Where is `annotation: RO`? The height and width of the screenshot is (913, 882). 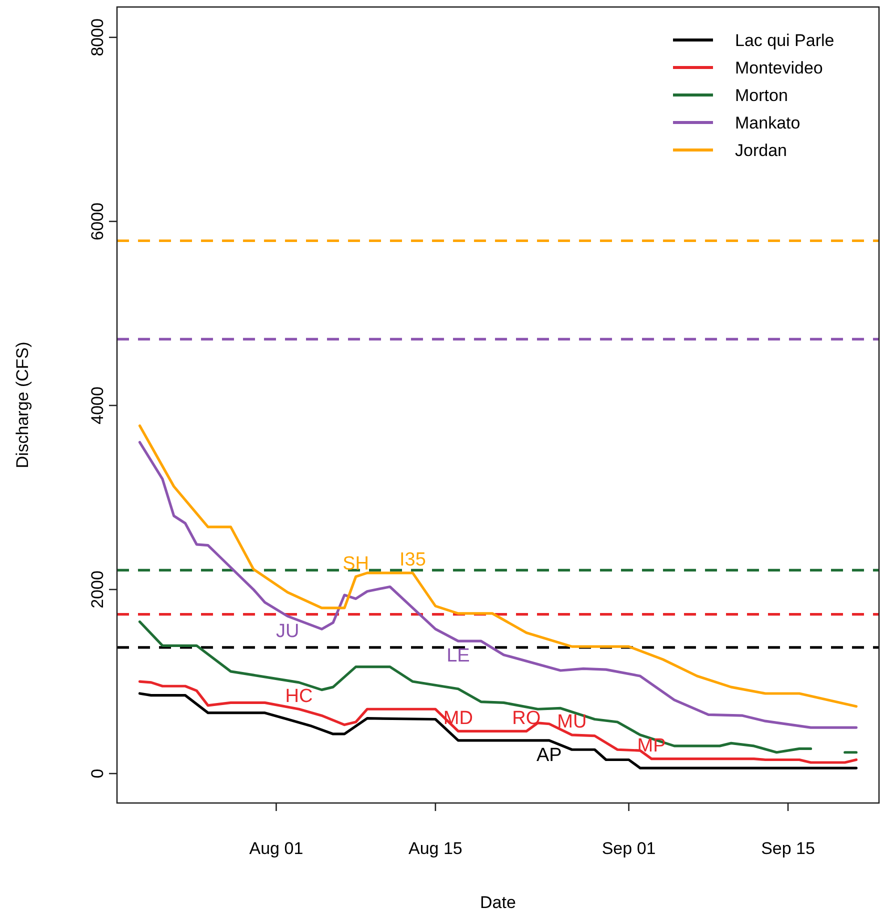 annotation: RO is located at coordinates (526, 718).